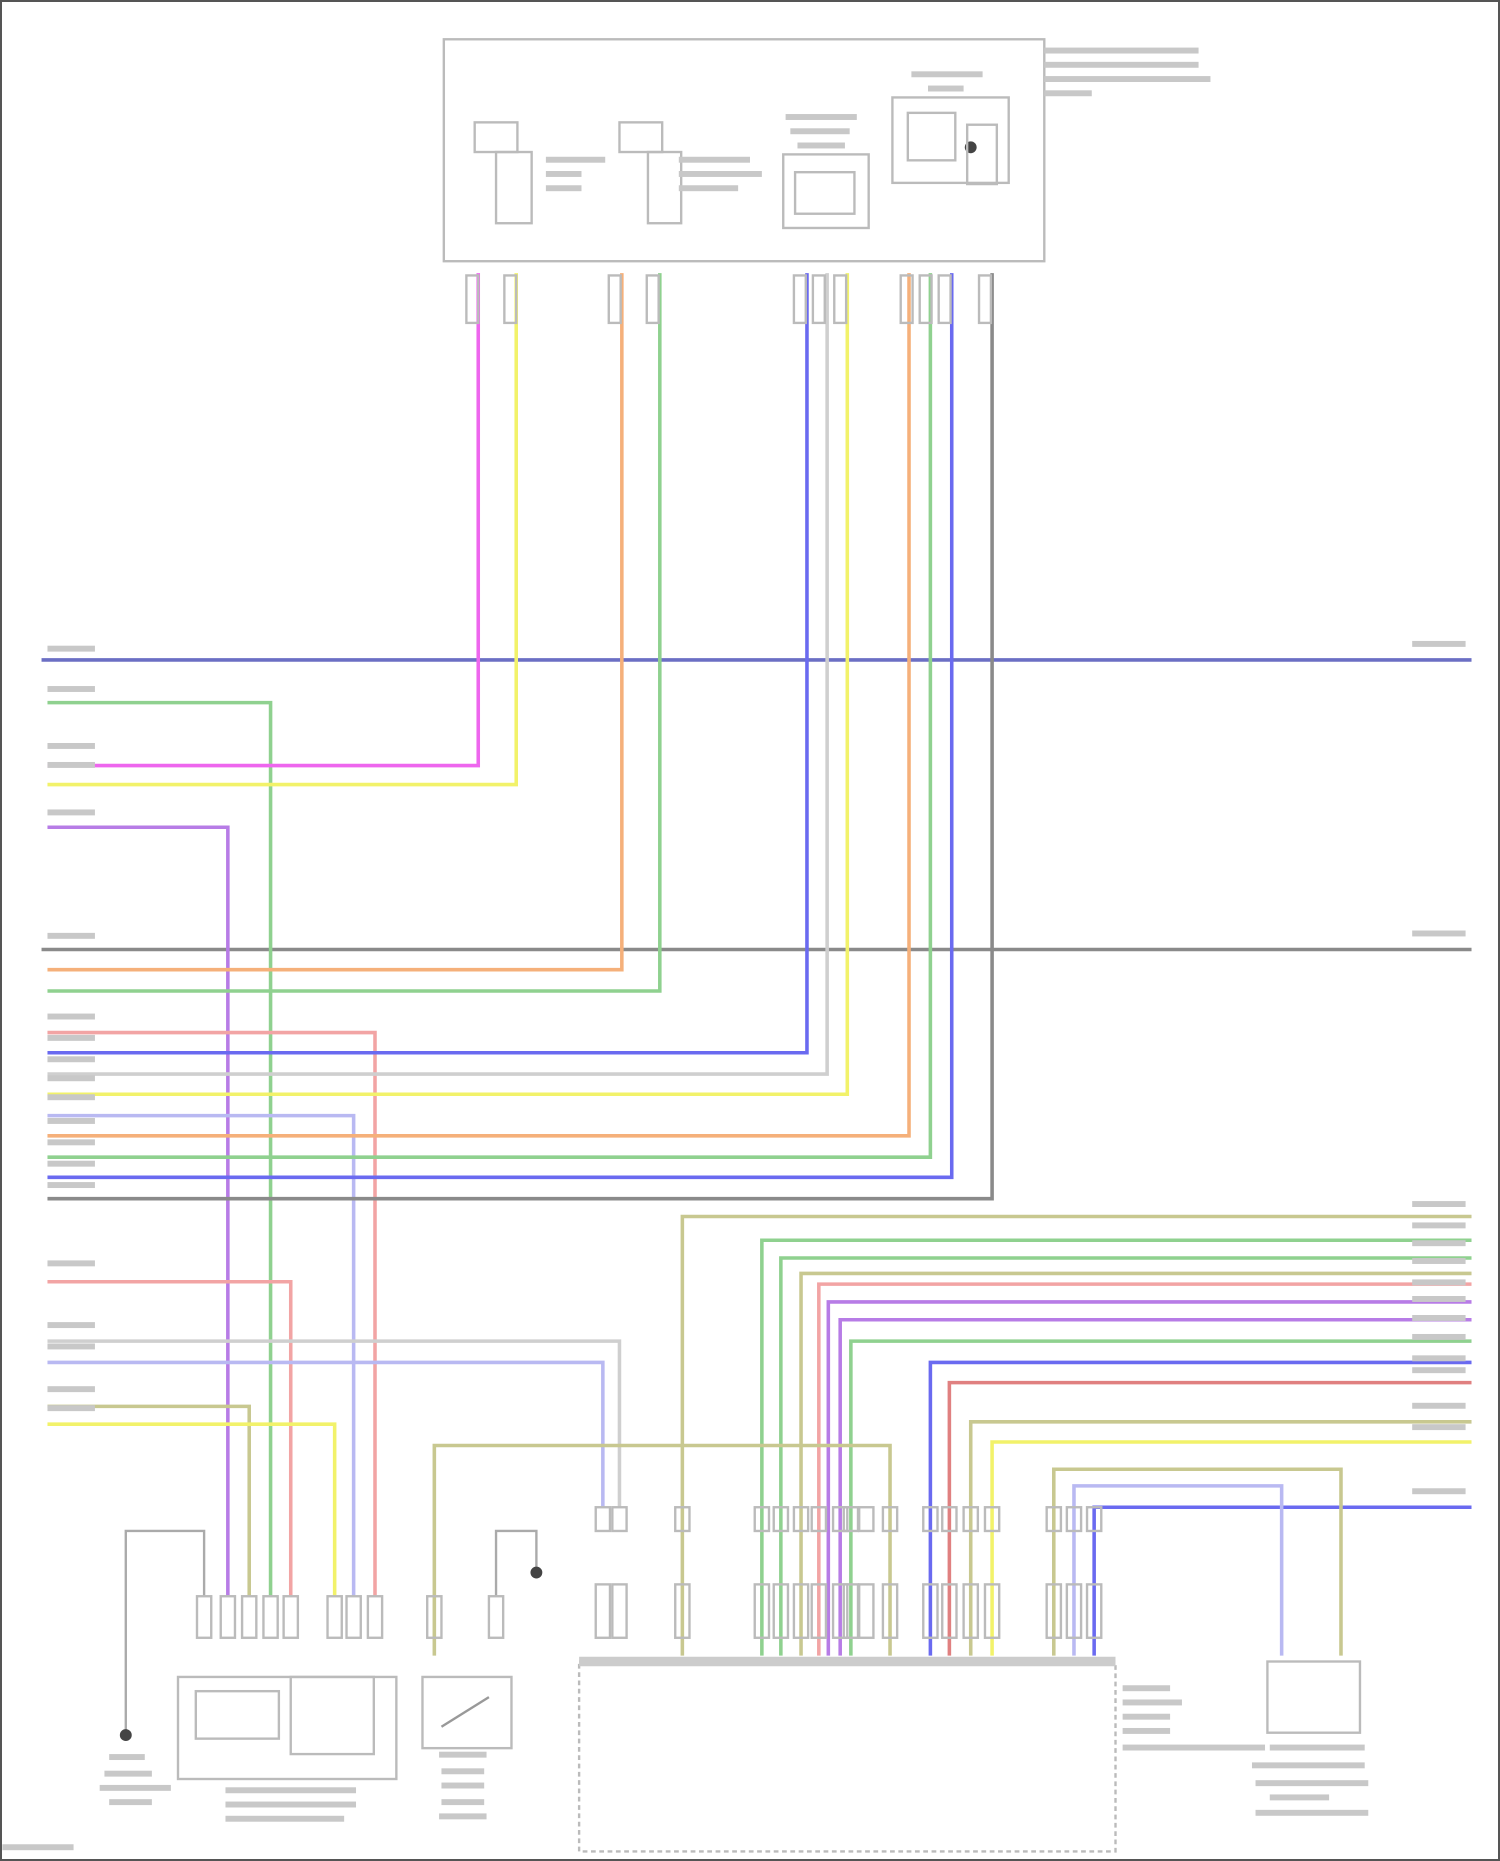 The image size is (1500, 1861). I want to click on sensor-1-box, so click(513, 187).